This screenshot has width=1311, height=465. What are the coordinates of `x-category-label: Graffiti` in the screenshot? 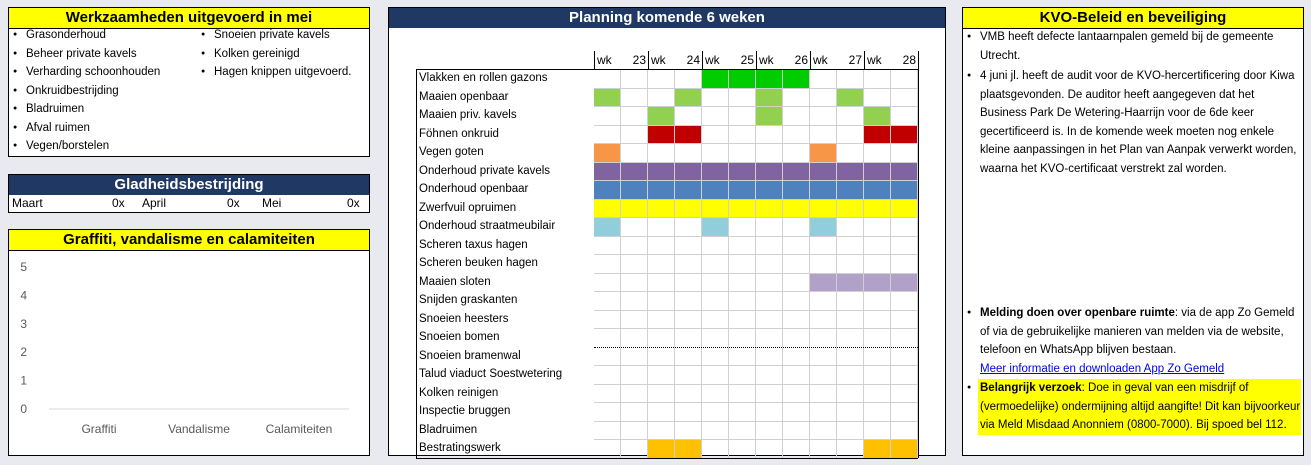 It's located at (98, 429).